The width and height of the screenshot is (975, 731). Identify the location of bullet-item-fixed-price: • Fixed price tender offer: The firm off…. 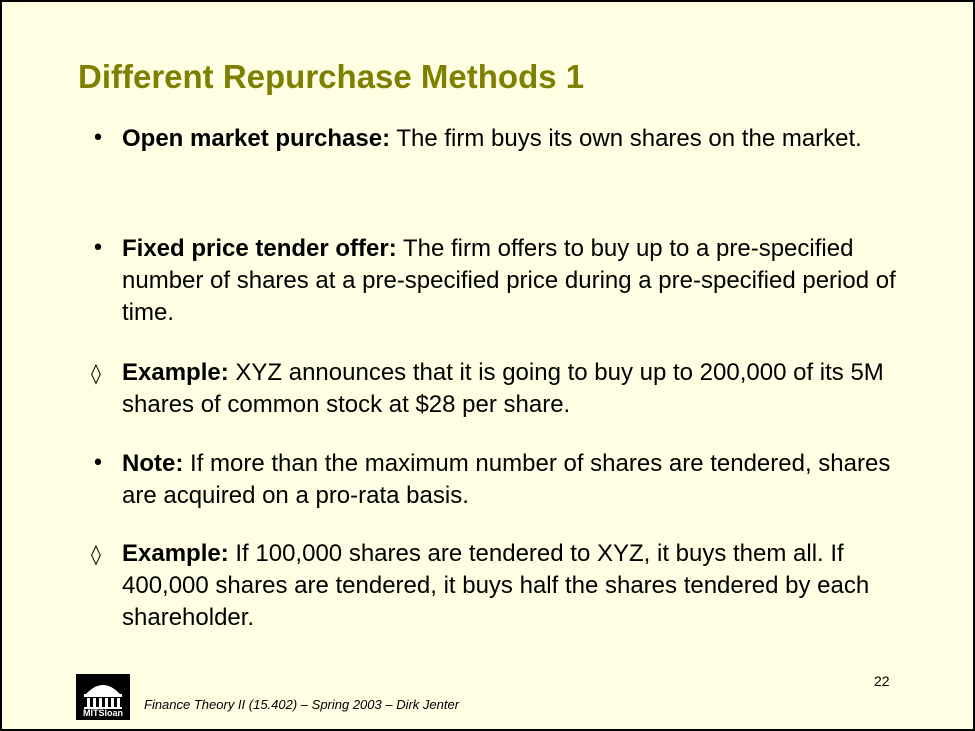
(502, 281).